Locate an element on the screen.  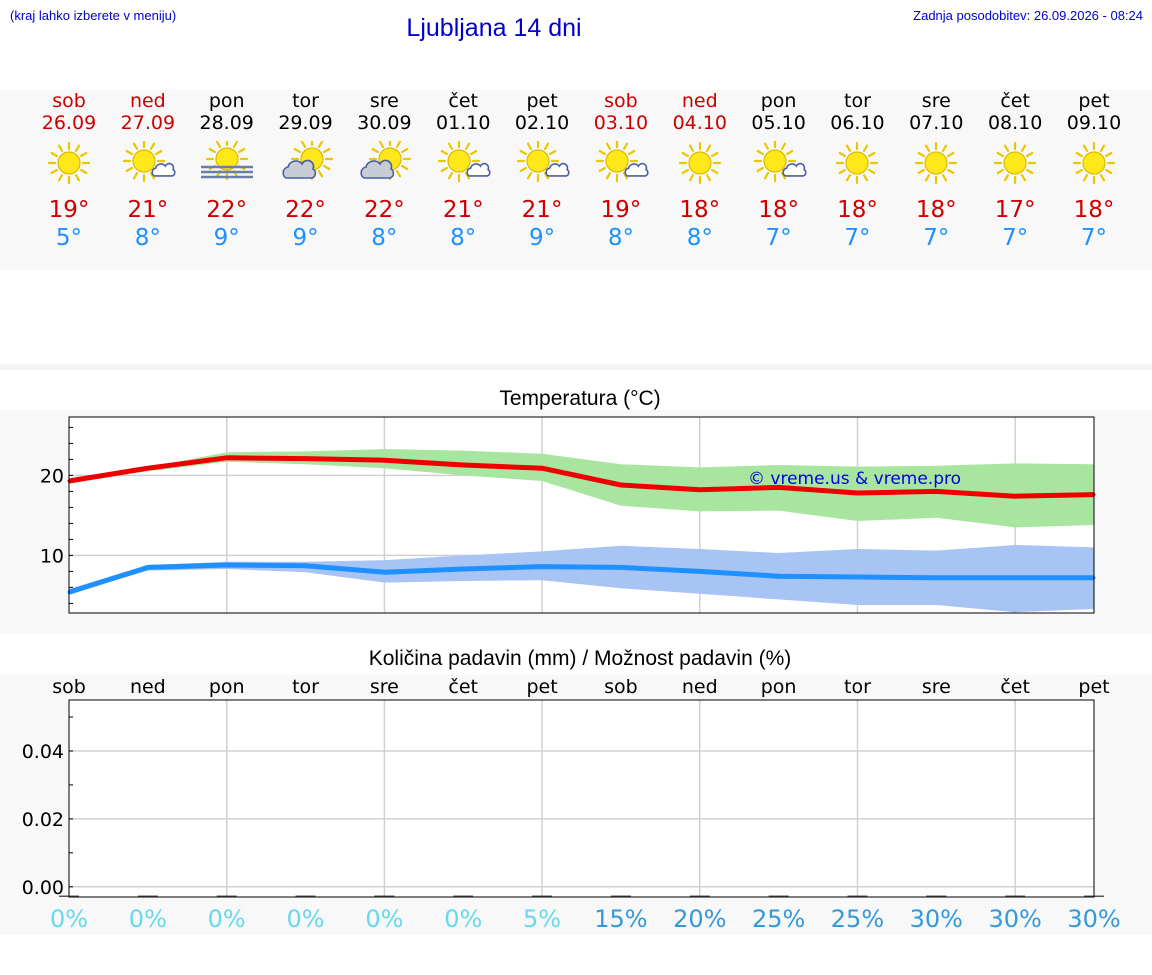
location-menu-hint: (kraj lahko izberete v meniju) is located at coordinates (93, 15).